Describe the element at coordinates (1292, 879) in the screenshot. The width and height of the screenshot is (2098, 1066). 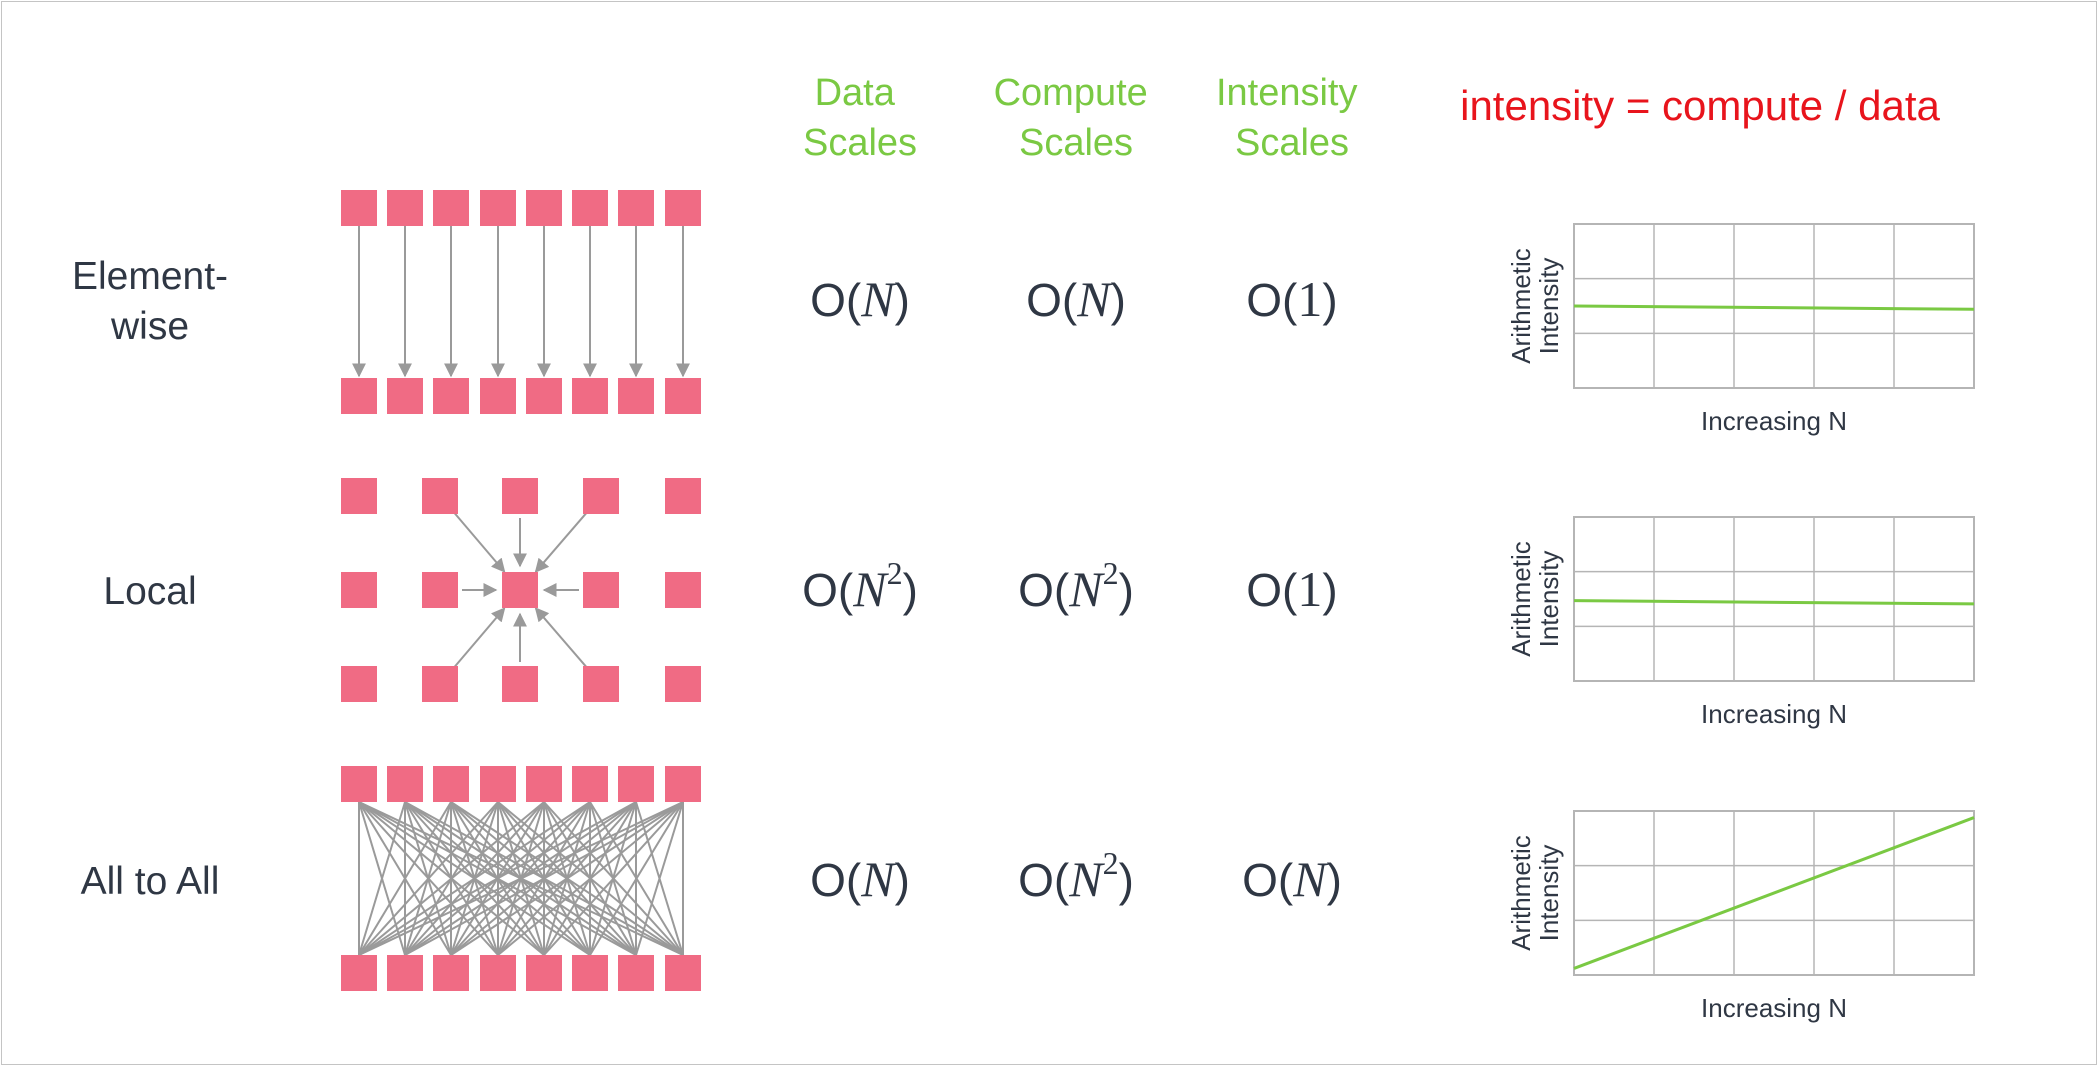
I see `intensity-complexity: O(N)` at that location.